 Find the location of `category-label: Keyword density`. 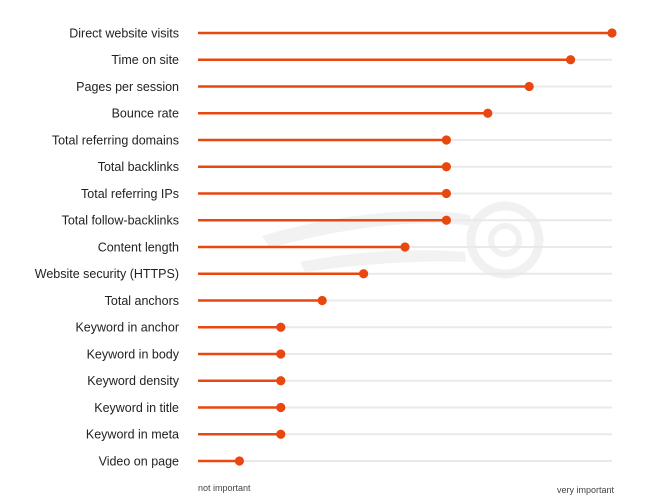

category-label: Keyword density is located at coordinates (133, 381).